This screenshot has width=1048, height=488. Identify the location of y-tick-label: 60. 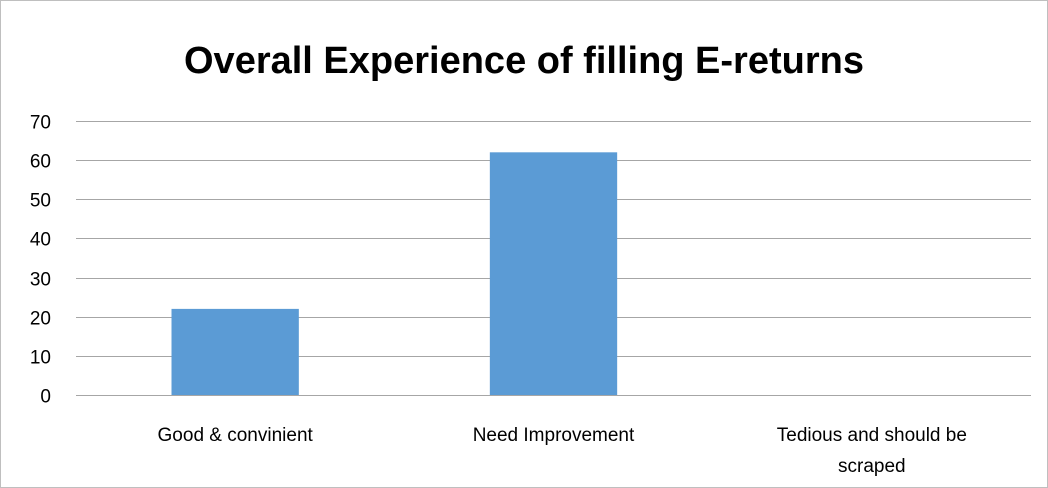
(40, 162).